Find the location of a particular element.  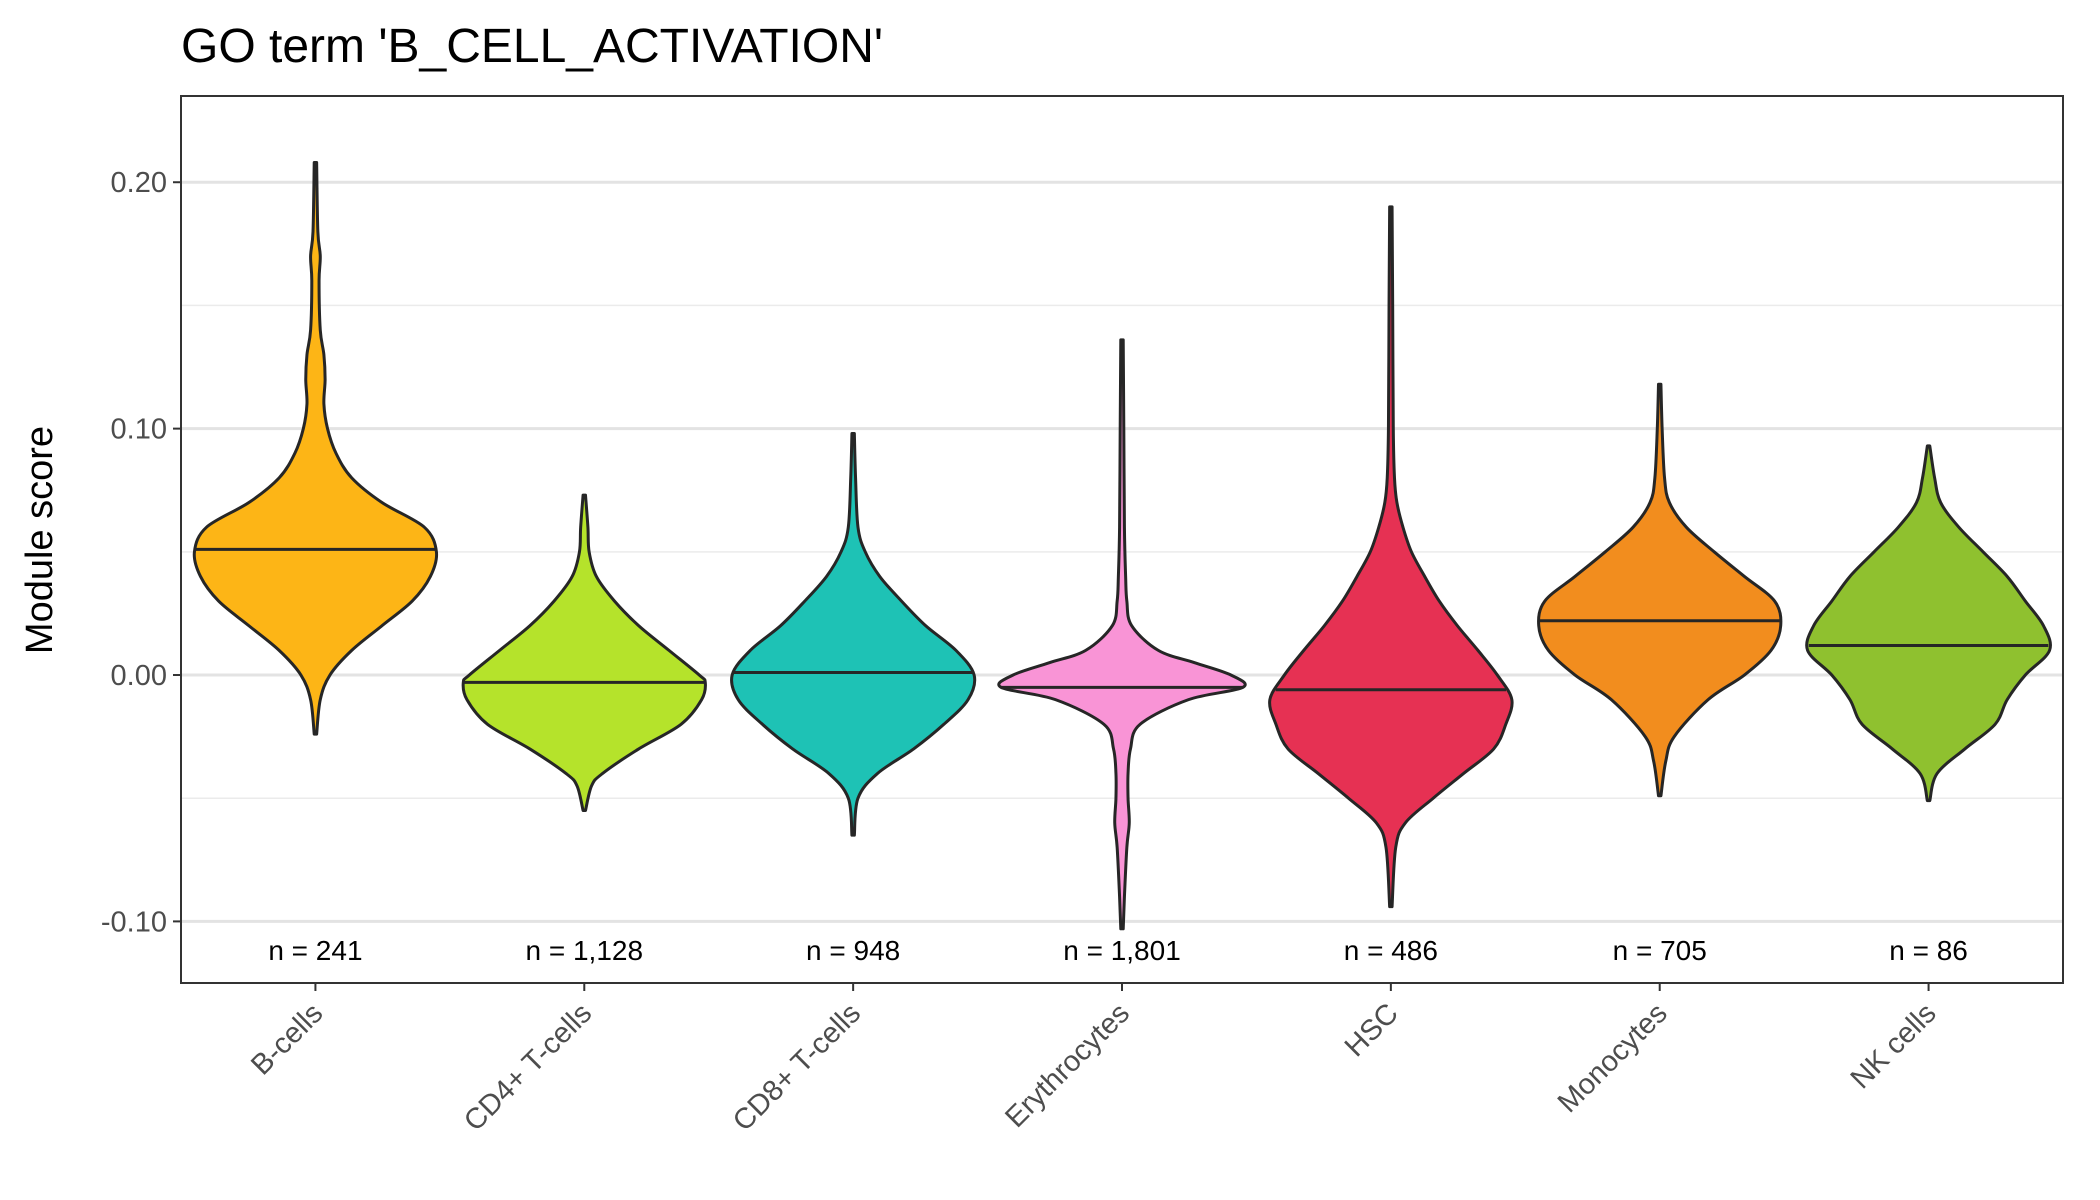

violin-erythrocytes is located at coordinates (1122, 634).